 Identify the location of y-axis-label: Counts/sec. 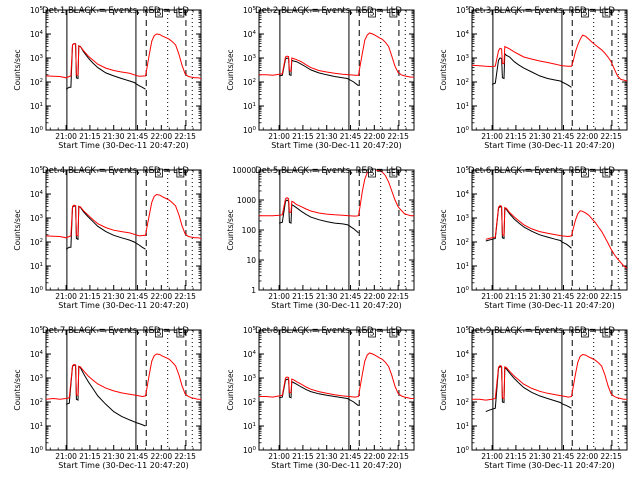
(17, 69).